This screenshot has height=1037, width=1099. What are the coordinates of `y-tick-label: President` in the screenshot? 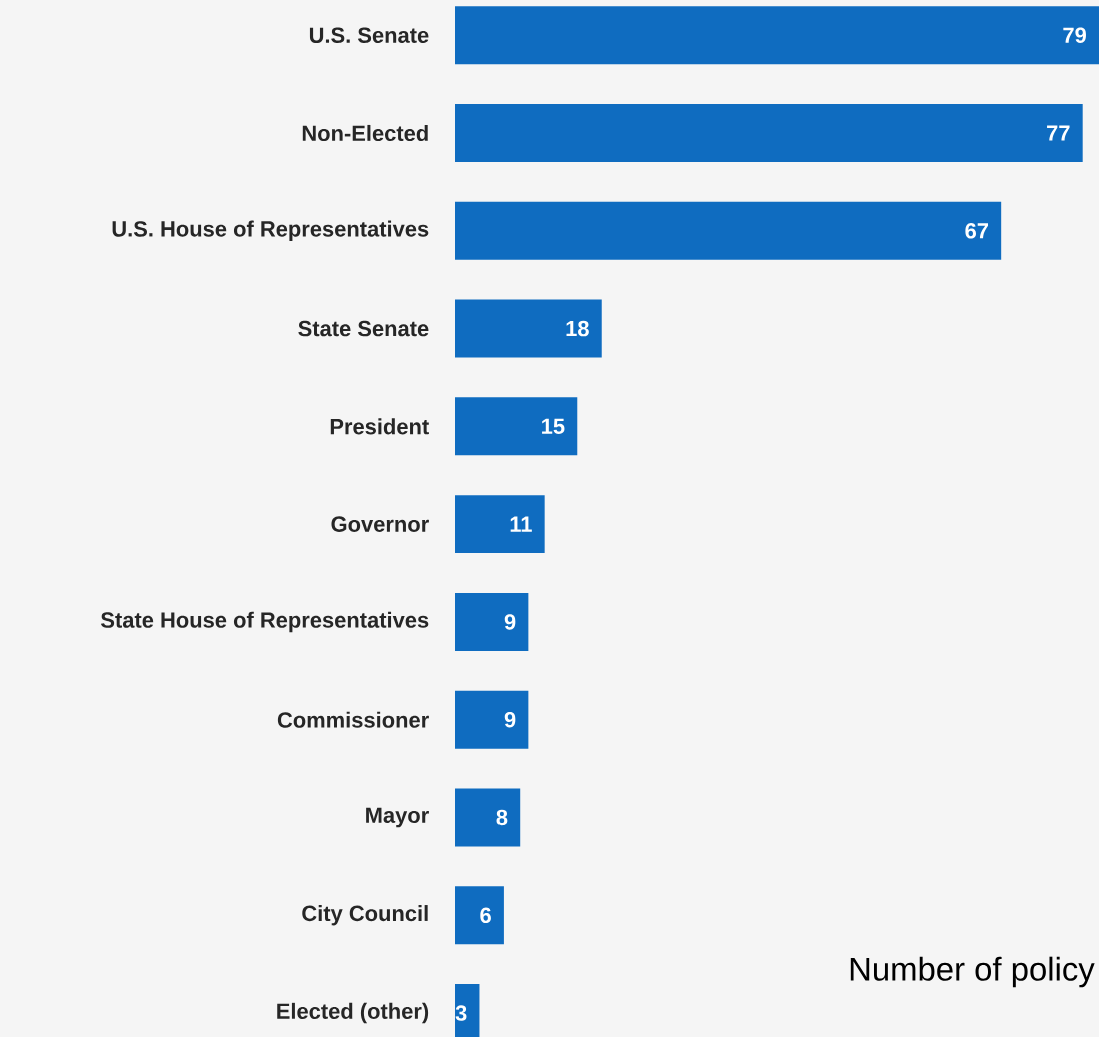 It's located at (379, 426).